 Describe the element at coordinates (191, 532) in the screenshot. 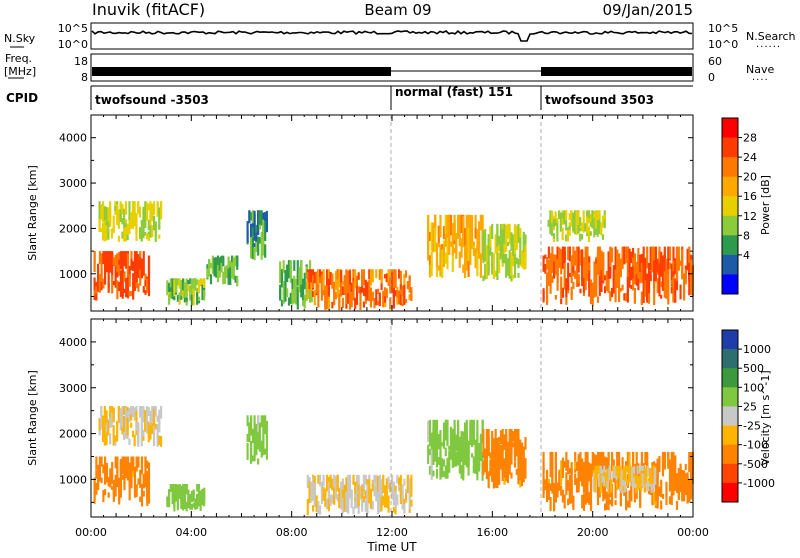

I see `x-tick-label: 04:00` at that location.